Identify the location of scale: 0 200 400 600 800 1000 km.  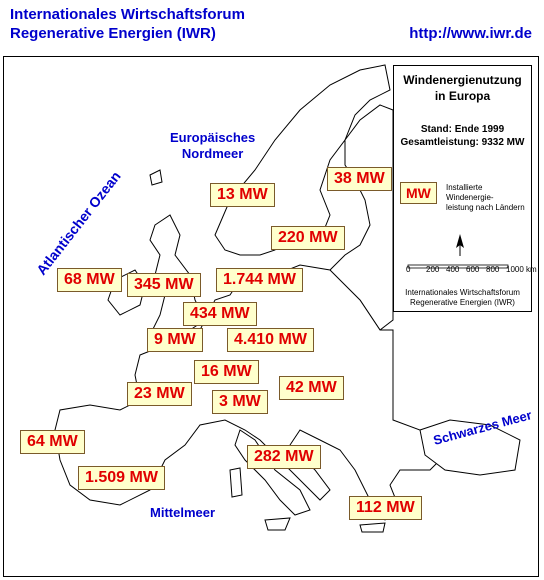
(465, 270).